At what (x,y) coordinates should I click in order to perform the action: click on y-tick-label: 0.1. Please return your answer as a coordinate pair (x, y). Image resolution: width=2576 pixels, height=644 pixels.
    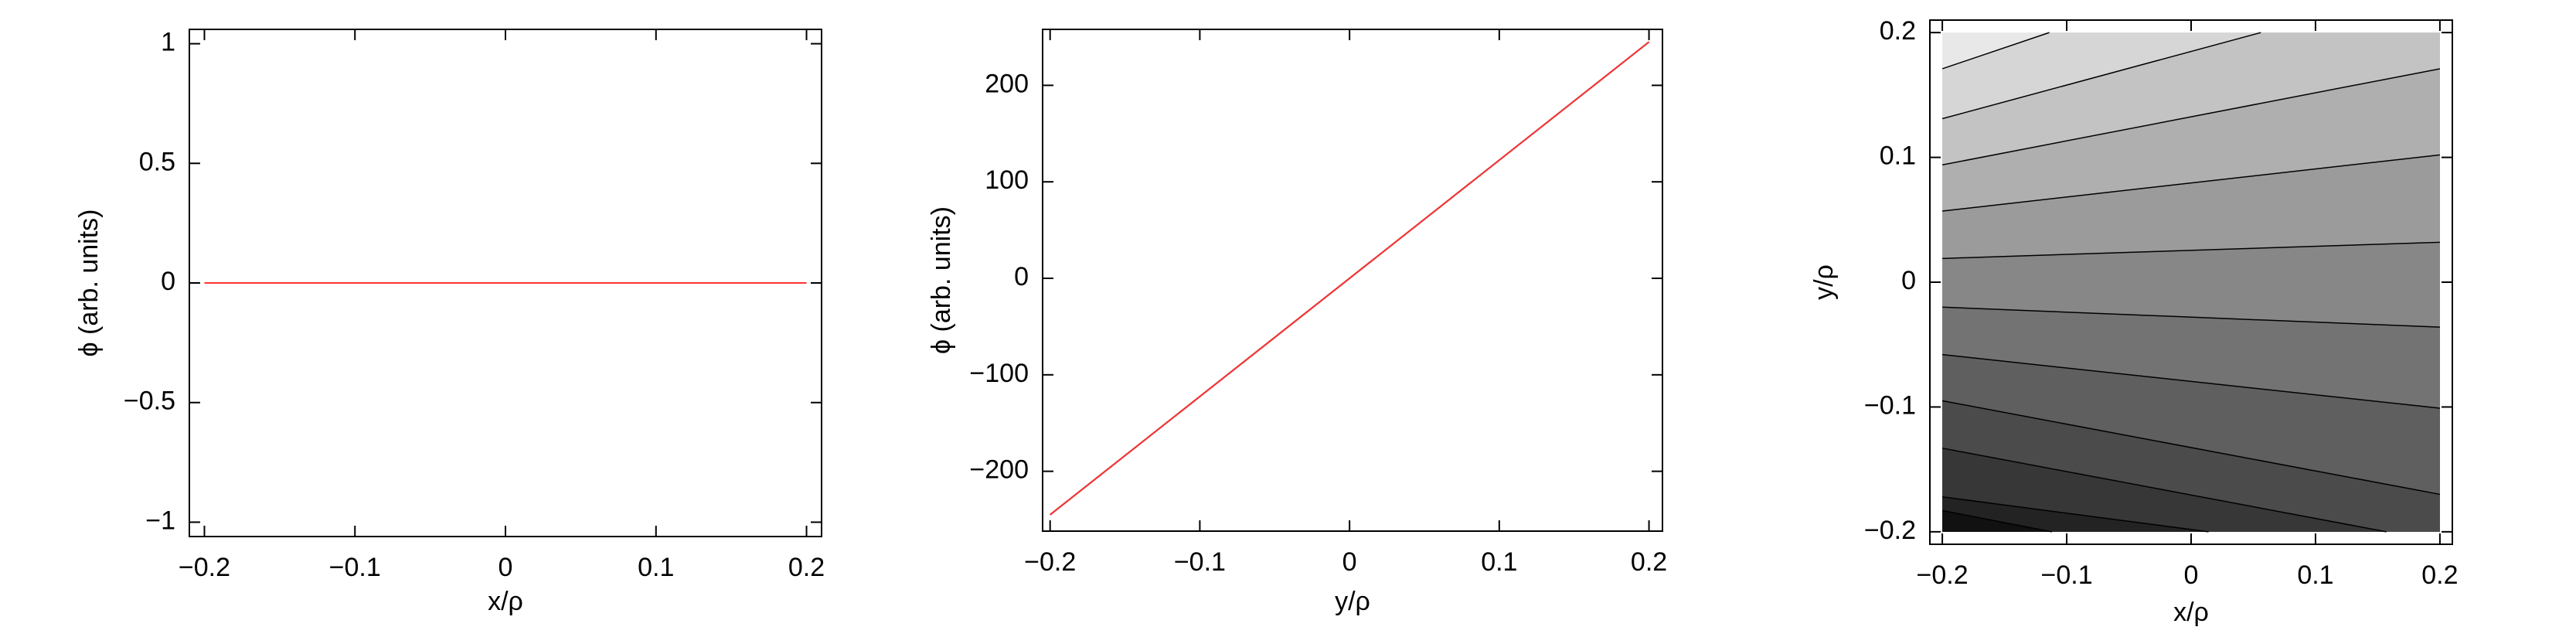
    Looking at the image, I should click on (1898, 156).